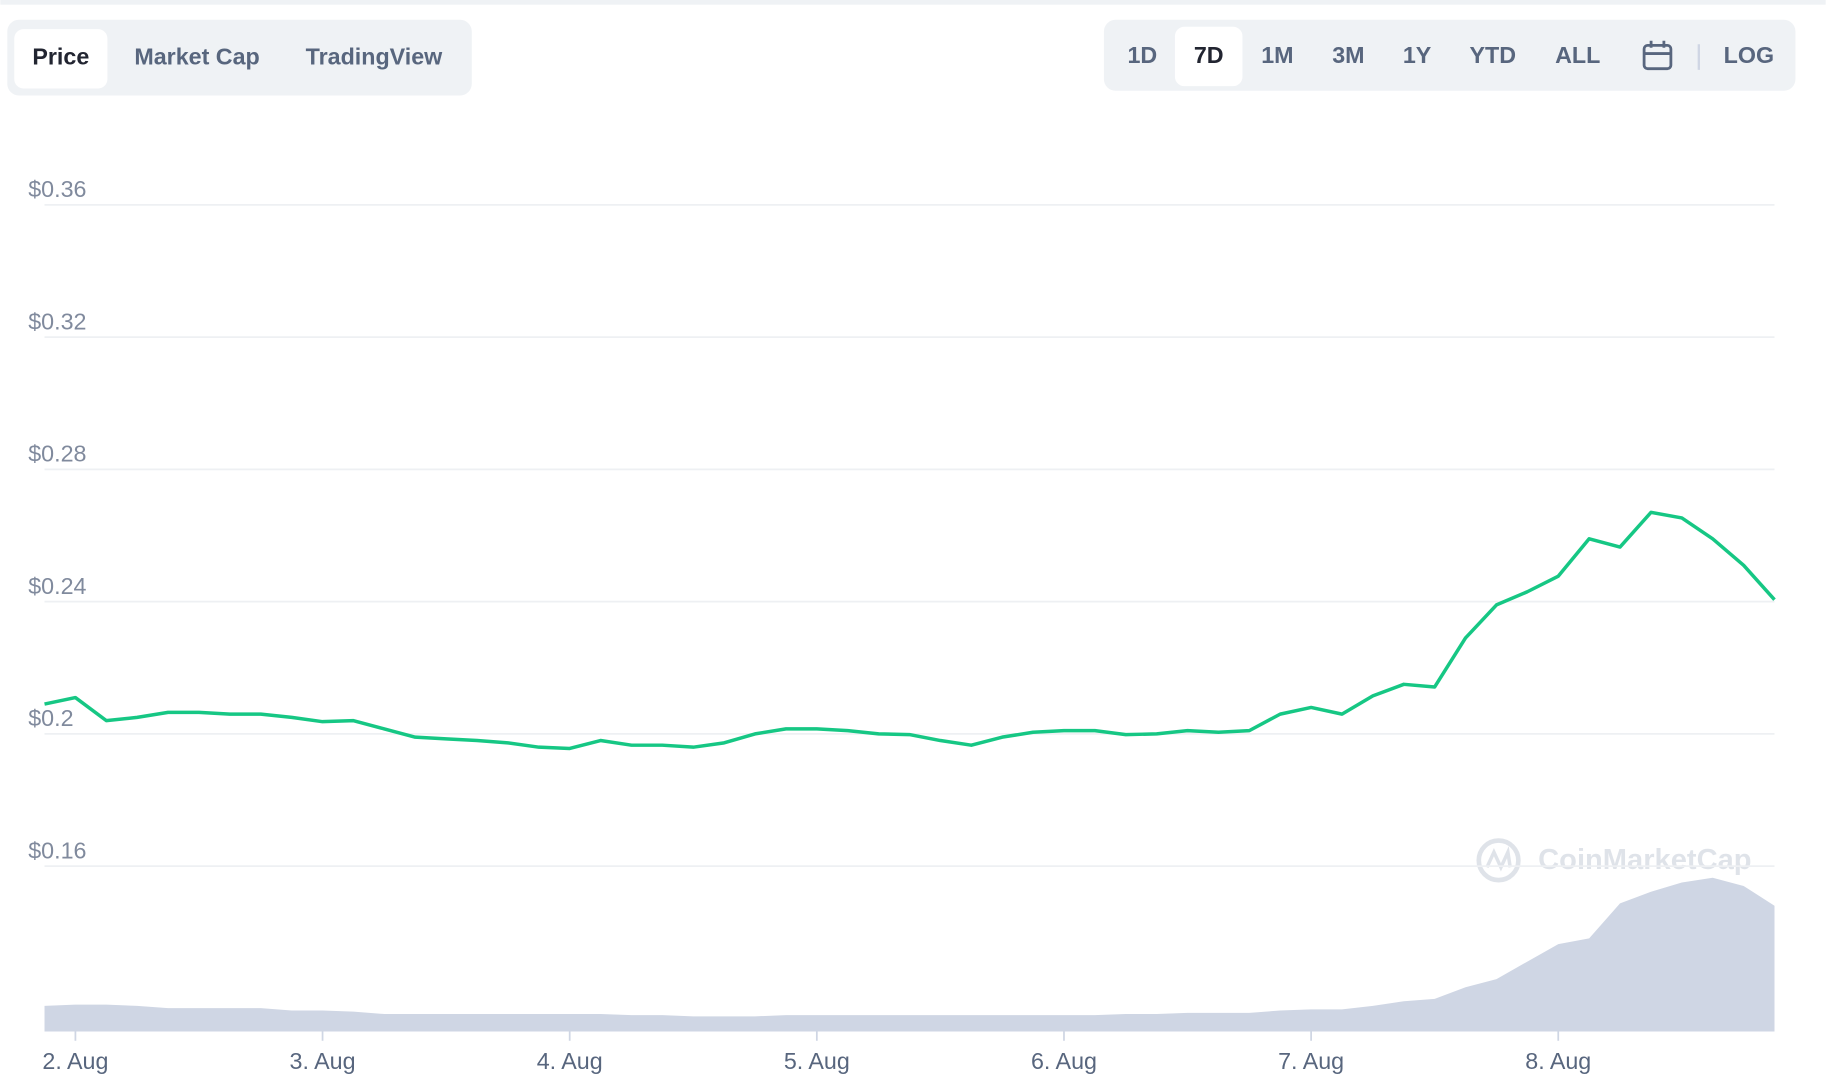 This screenshot has width=1826, height=1092. What do you see at coordinates (817, 1061) in the screenshot?
I see `x-tick-label: 5. Aug` at bounding box center [817, 1061].